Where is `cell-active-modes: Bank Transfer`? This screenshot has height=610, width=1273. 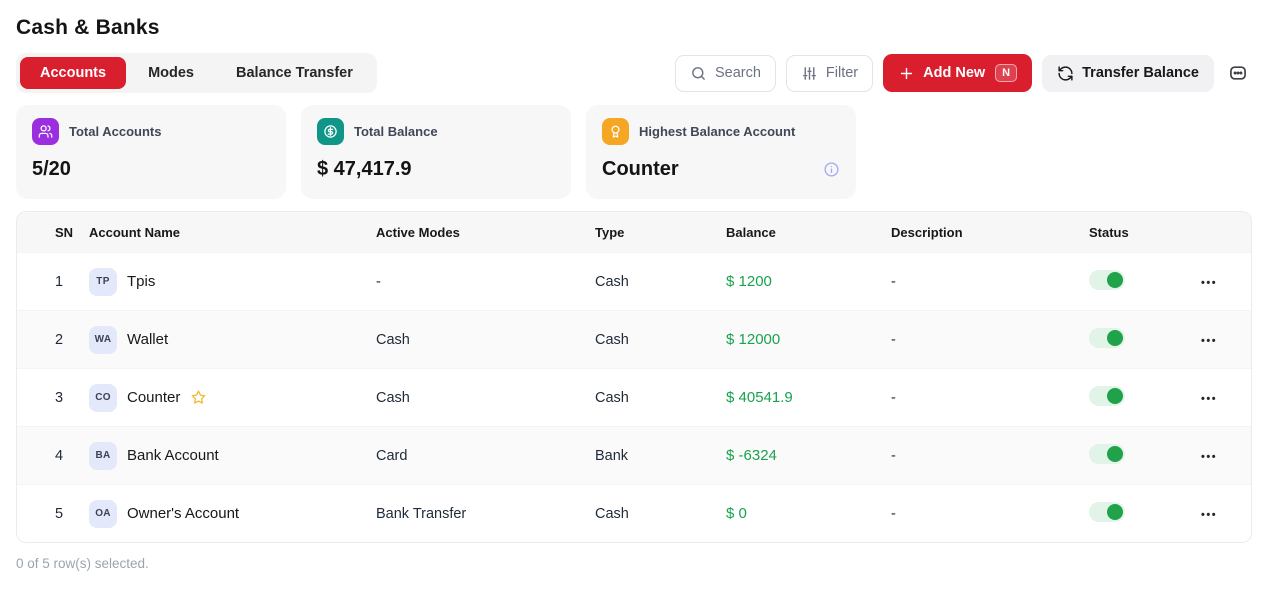 cell-active-modes: Bank Transfer is located at coordinates (421, 513).